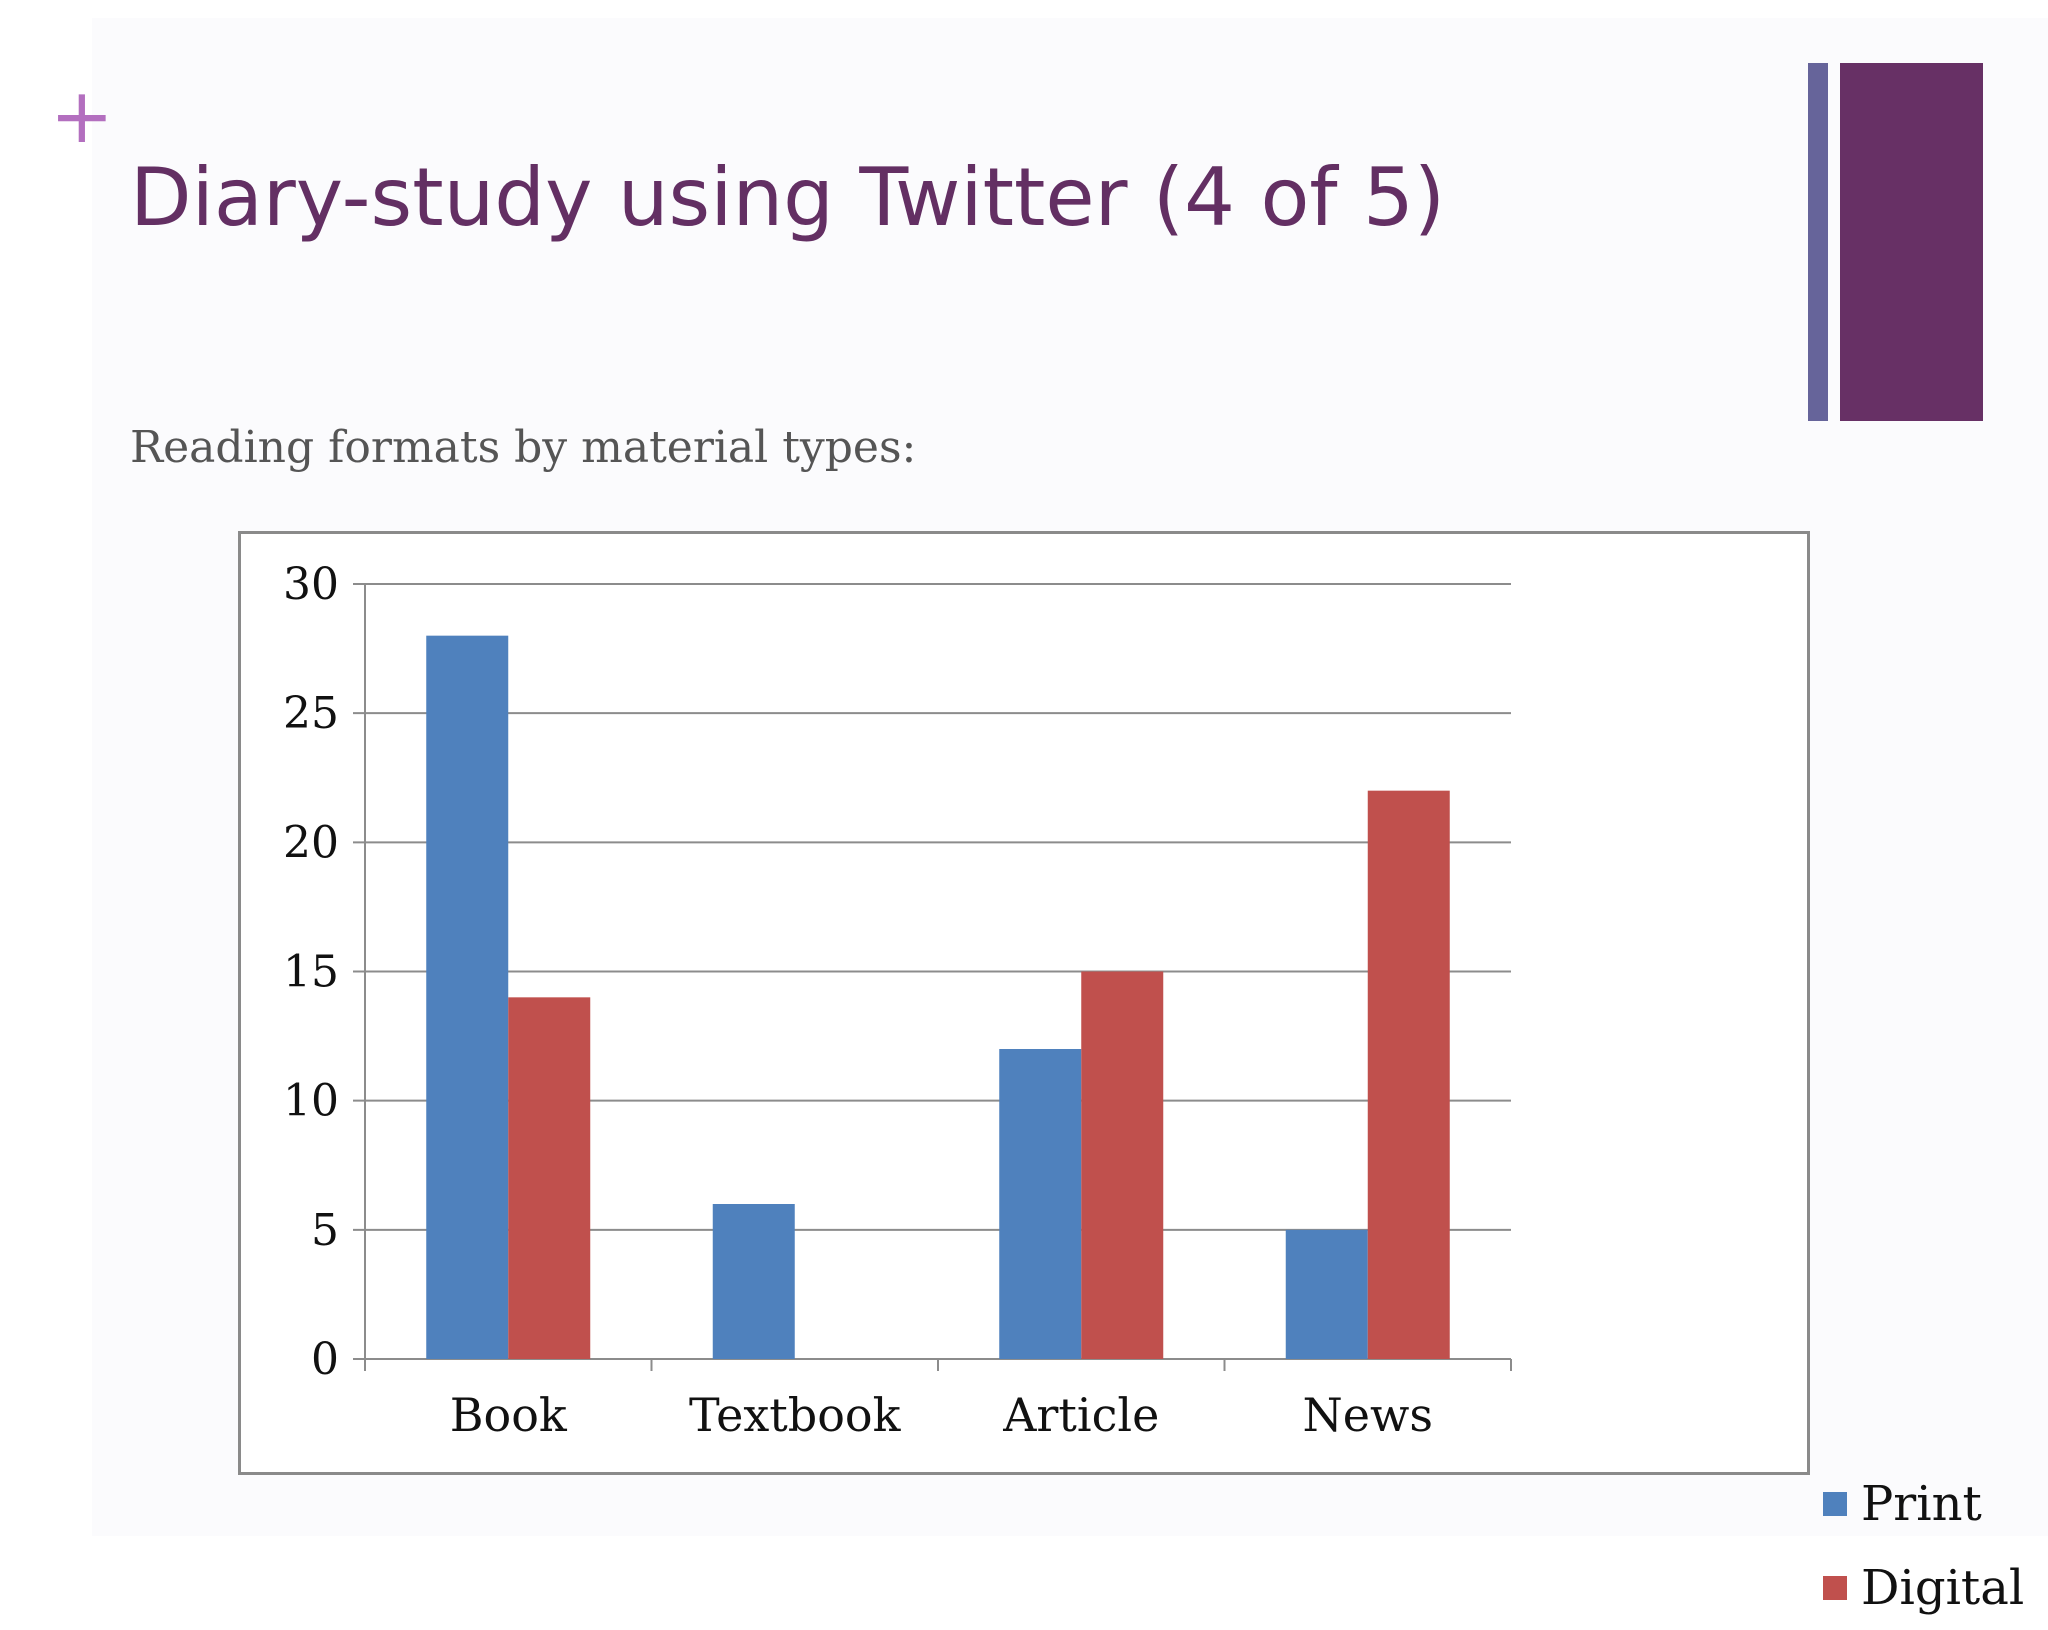 This screenshot has width=2048, height=1630. Describe the element at coordinates (311, 584) in the screenshot. I see `y-tick-label: 30` at that location.